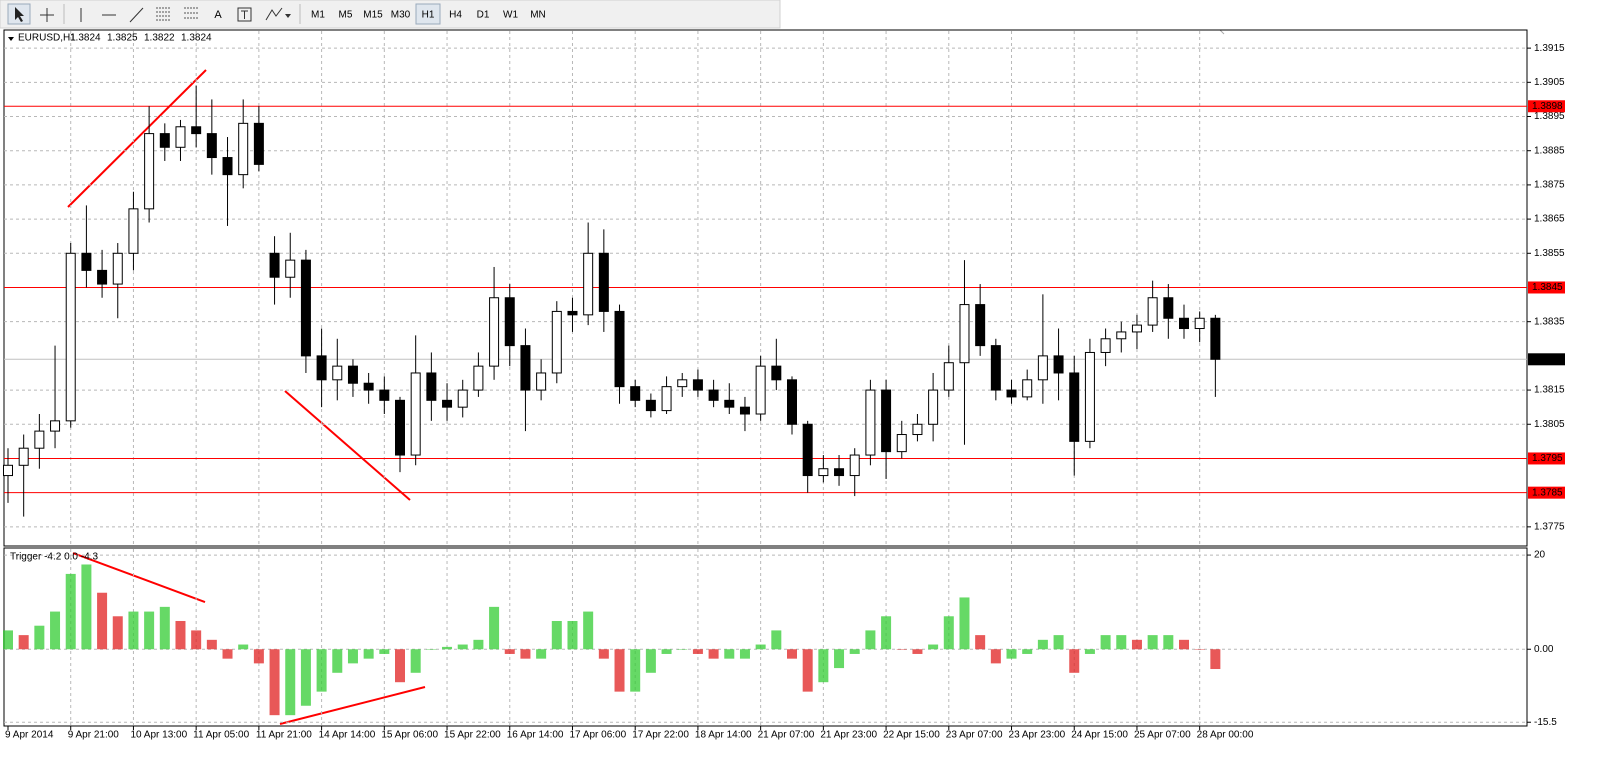  Describe the element at coordinates (136, 15) in the screenshot. I see `trendline-tool` at that location.